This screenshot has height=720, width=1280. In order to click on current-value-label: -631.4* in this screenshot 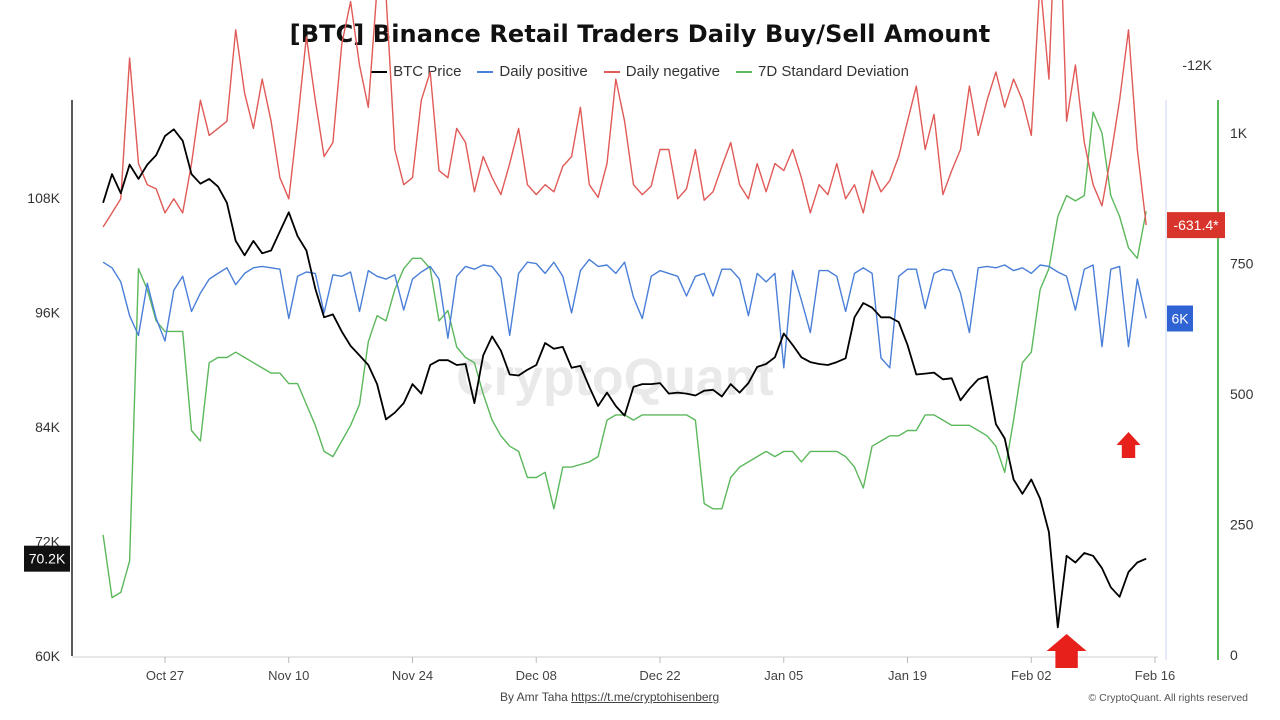, I will do `click(1196, 225)`.